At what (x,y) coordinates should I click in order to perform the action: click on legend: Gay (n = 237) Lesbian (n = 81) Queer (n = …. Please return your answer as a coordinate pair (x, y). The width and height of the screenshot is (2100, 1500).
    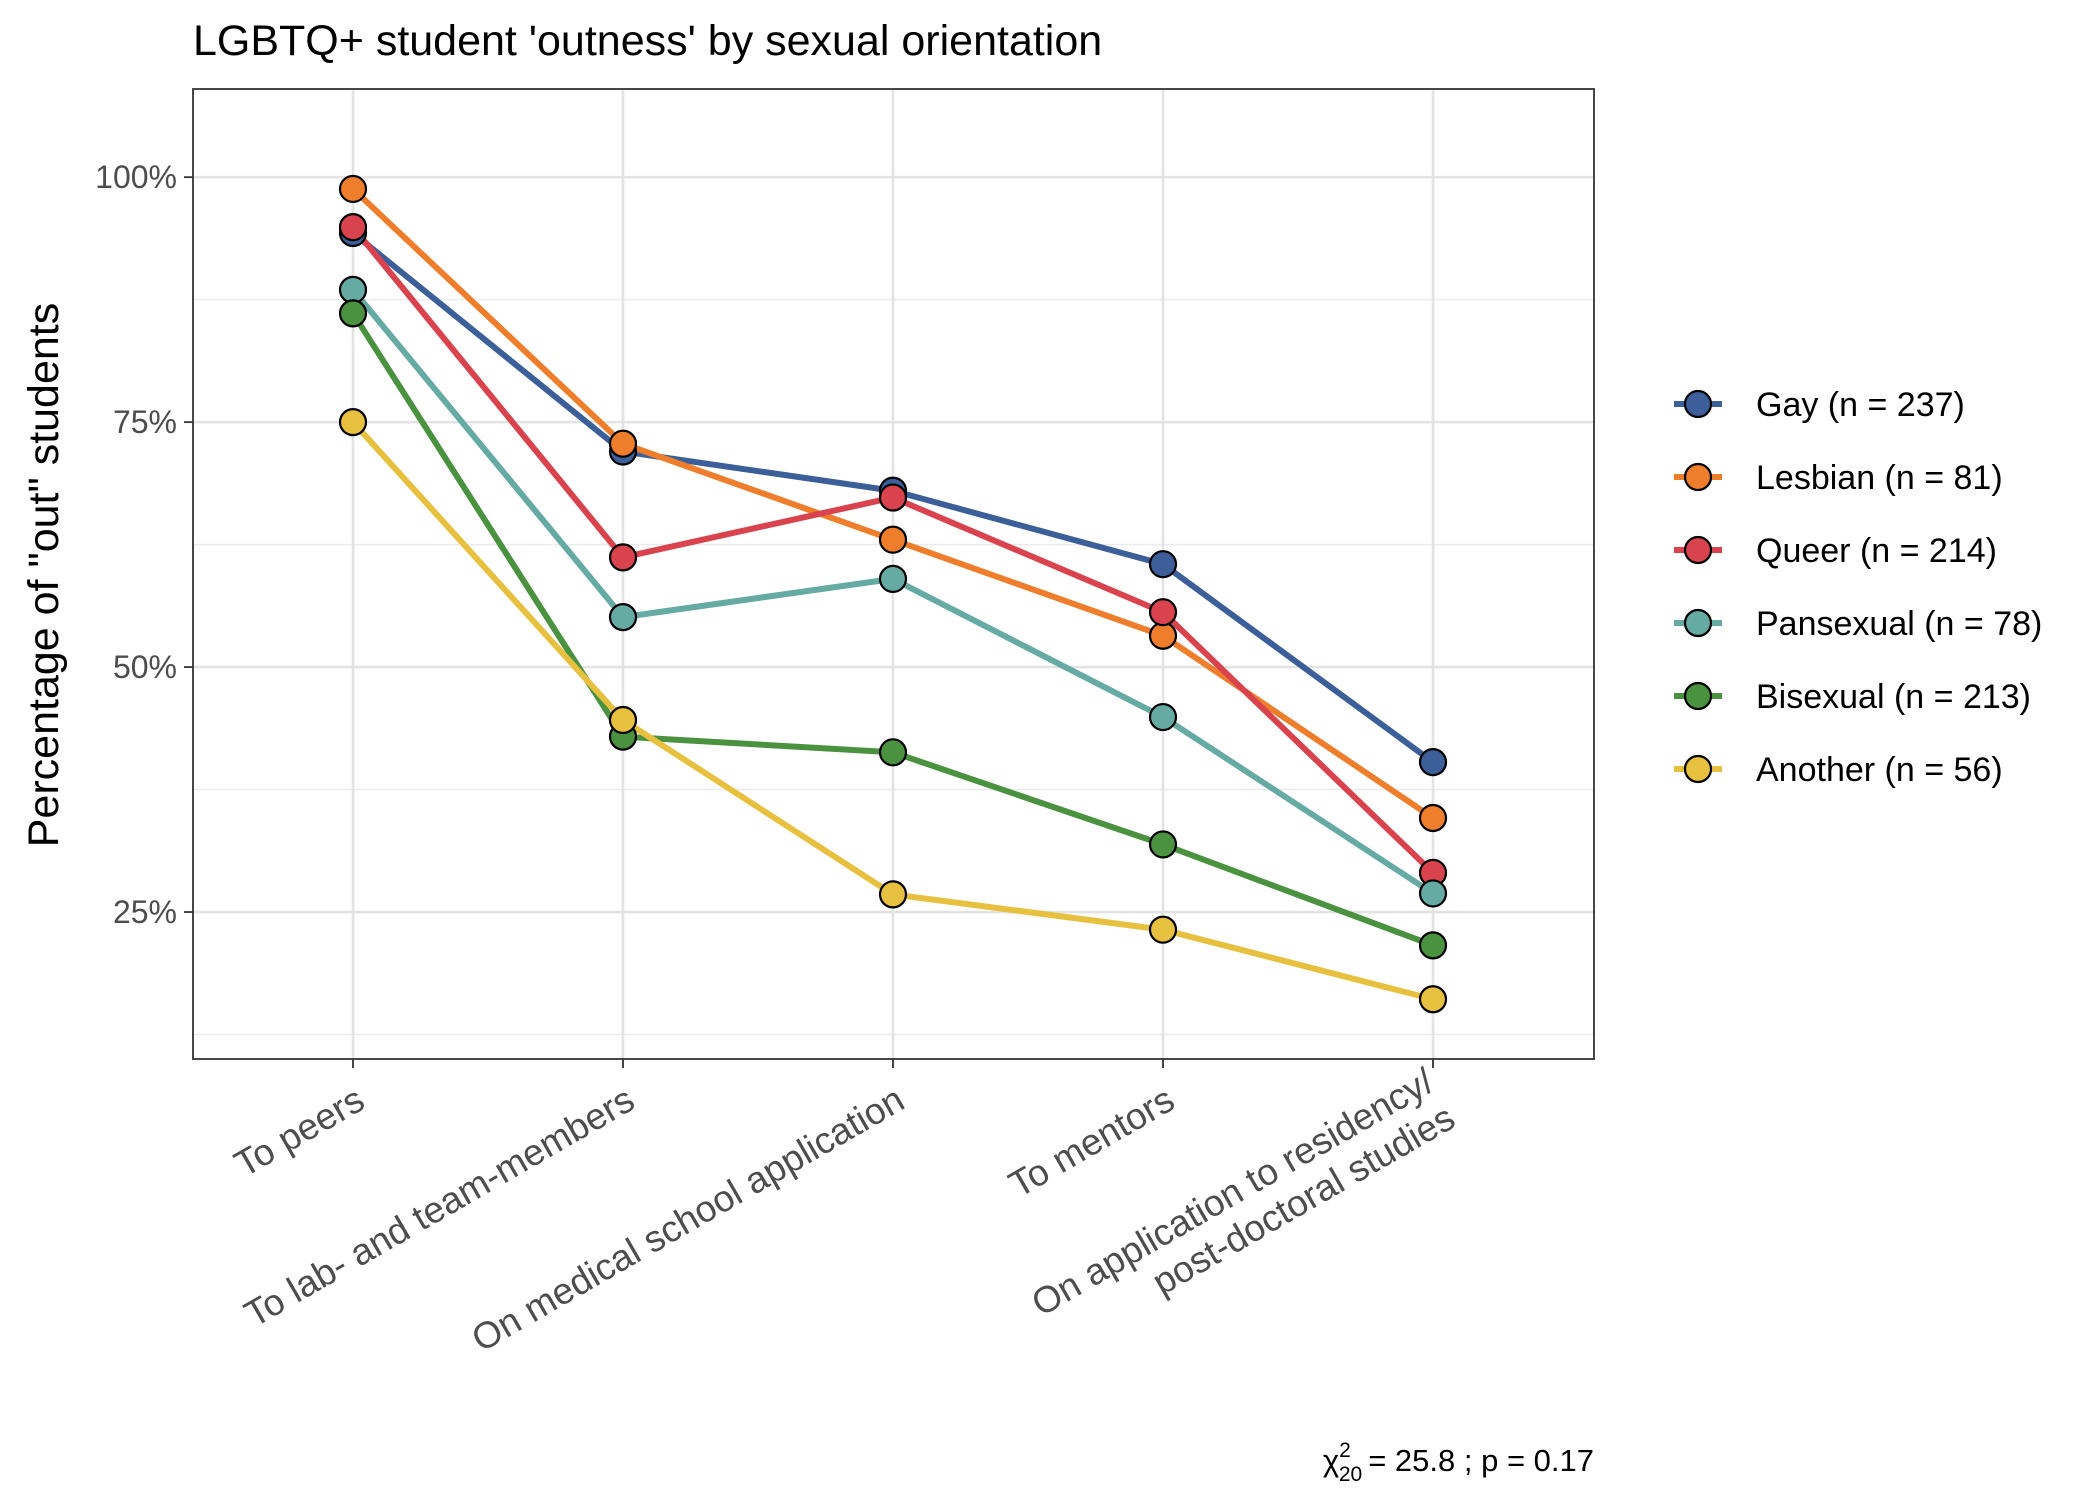
    Looking at the image, I should click on (1858, 587).